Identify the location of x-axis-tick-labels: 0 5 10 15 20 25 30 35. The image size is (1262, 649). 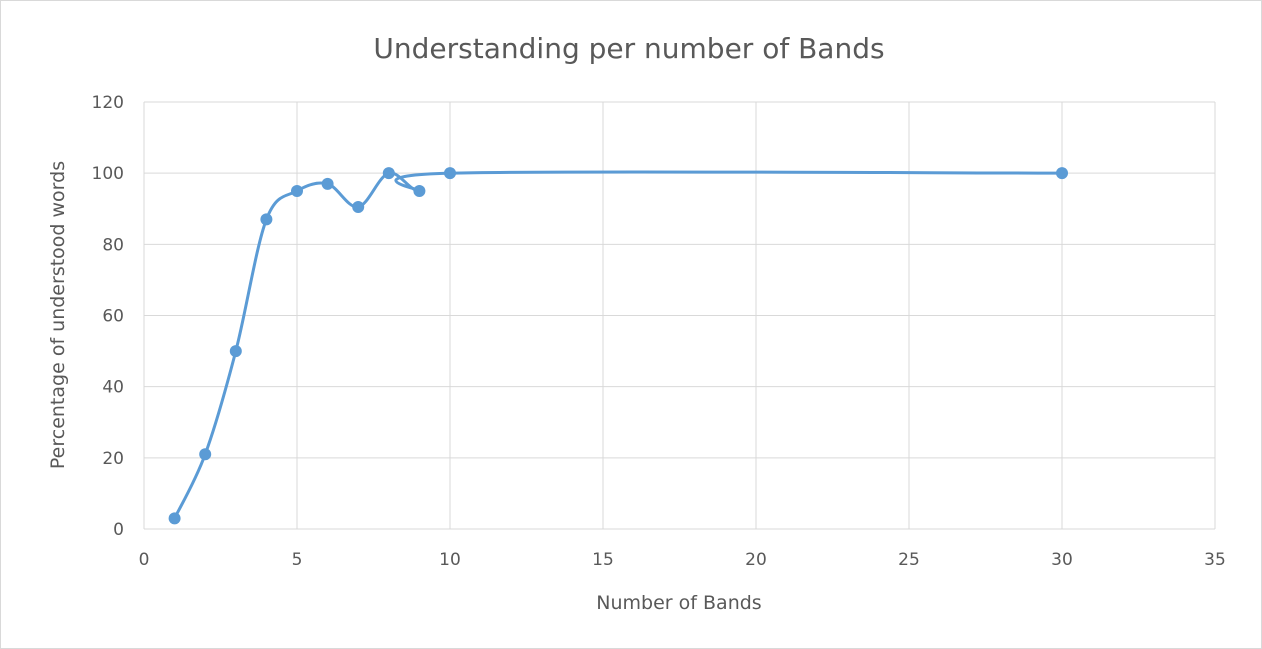
(682, 560).